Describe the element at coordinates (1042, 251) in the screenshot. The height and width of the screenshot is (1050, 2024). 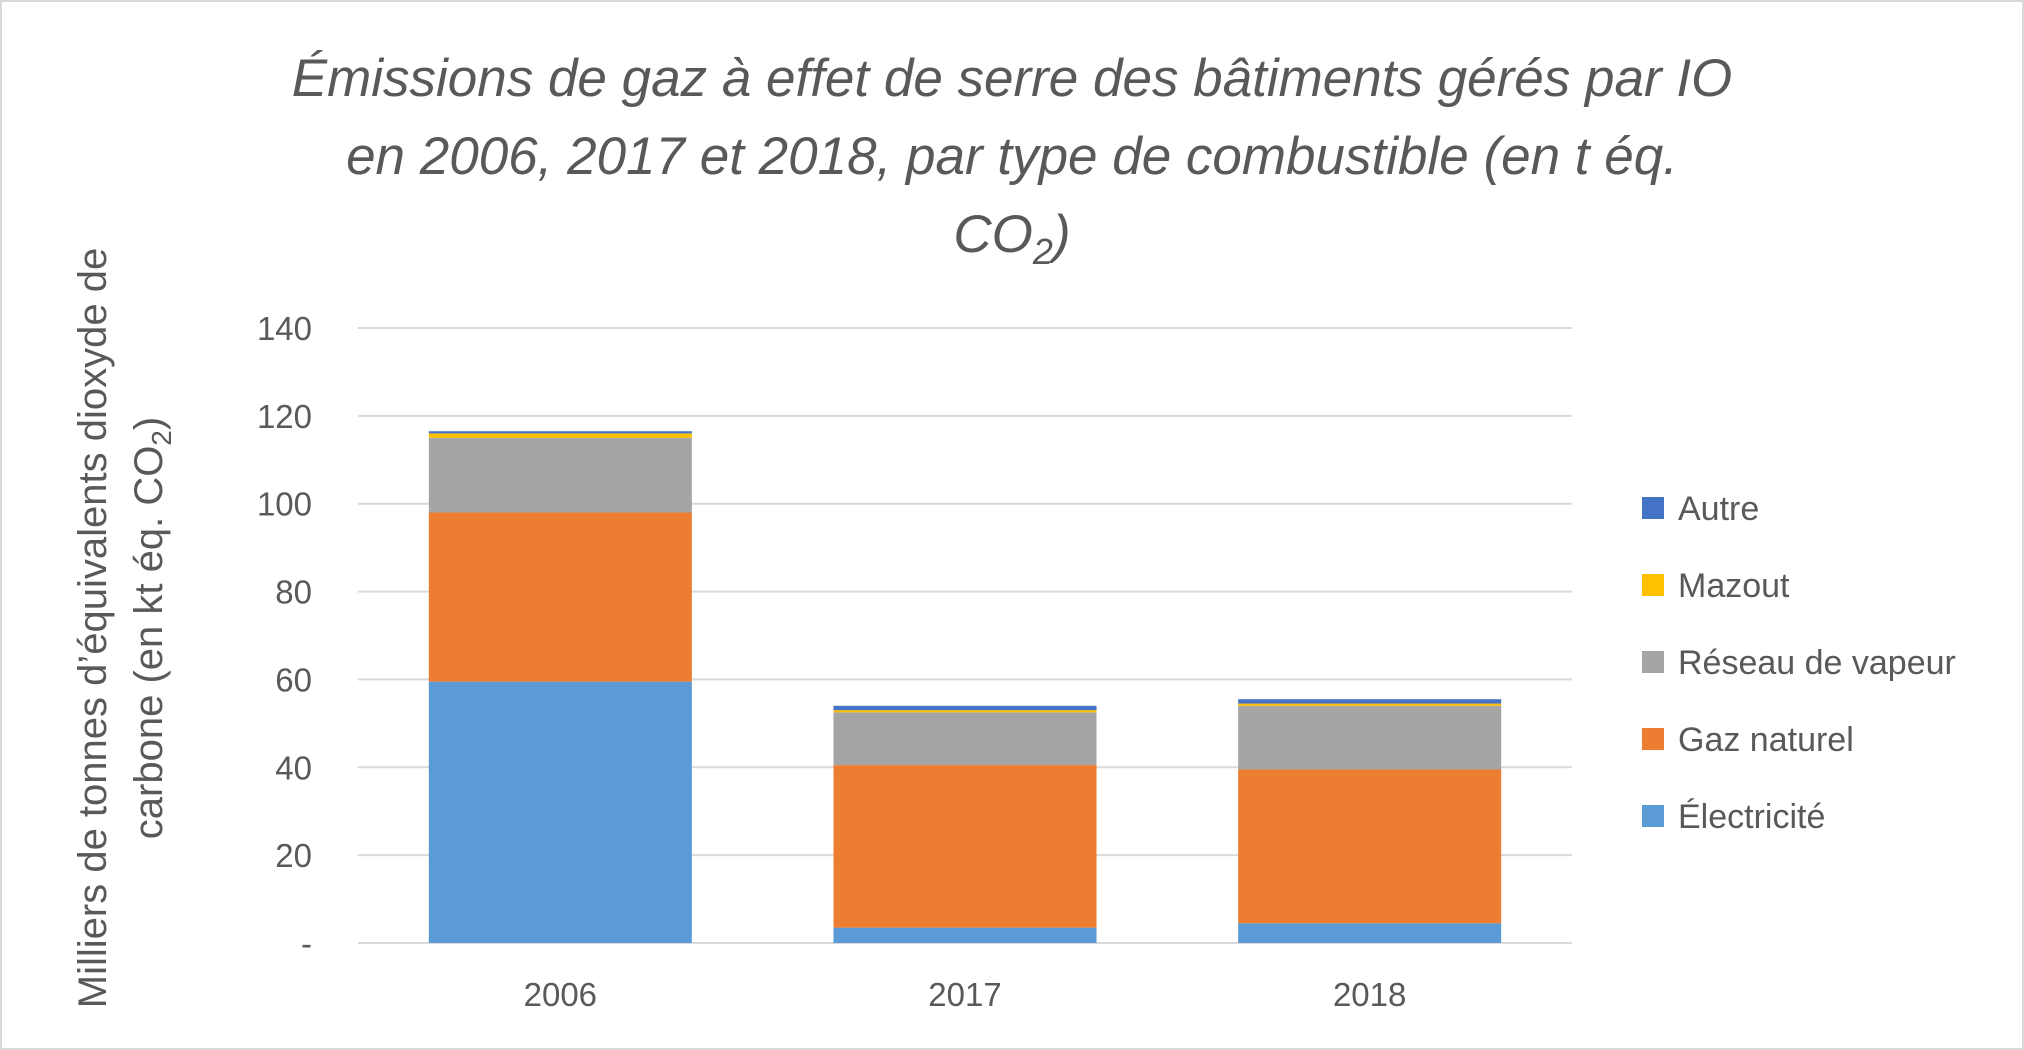
I see `chart-title-subscript: 2` at that location.